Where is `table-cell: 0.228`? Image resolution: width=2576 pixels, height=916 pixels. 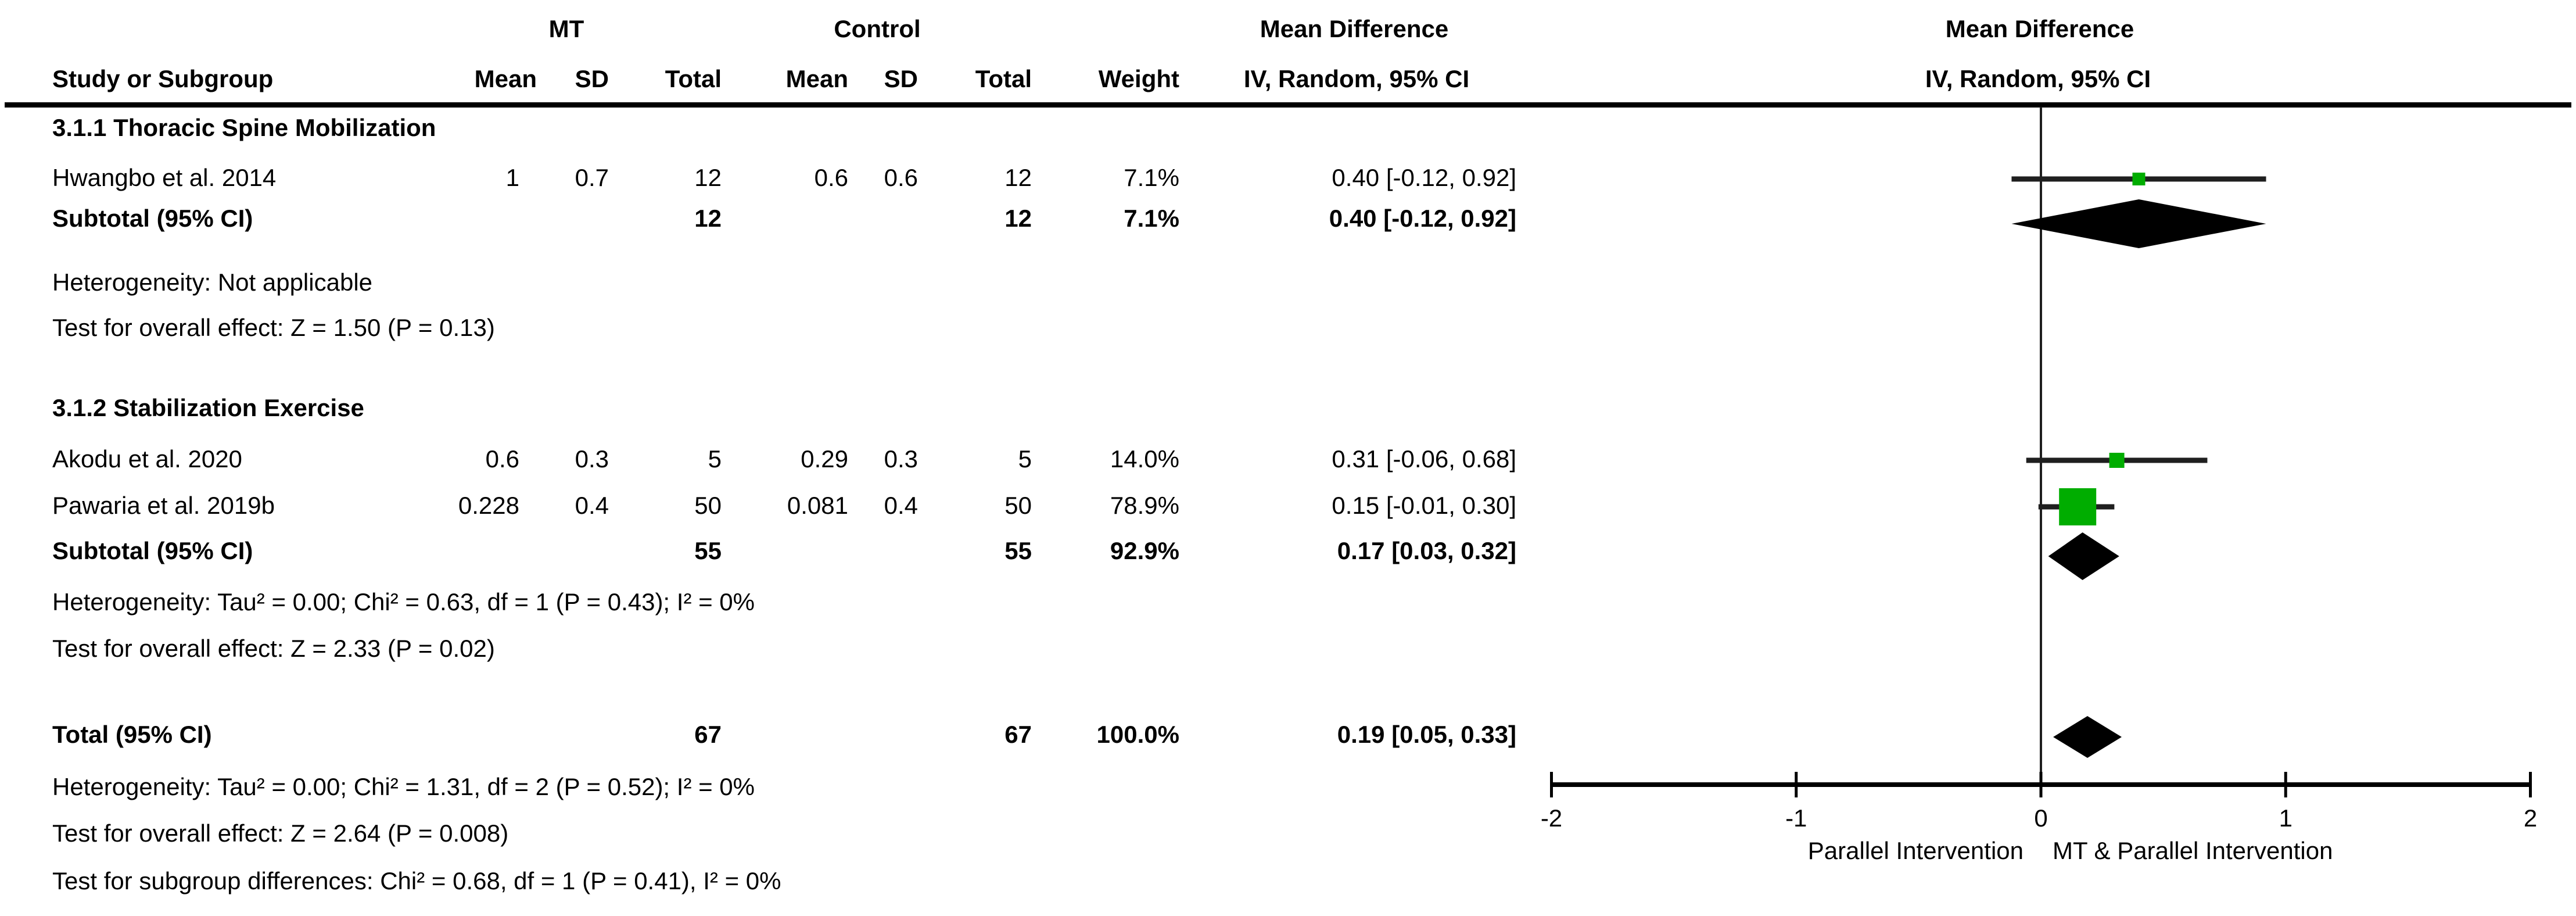
table-cell: 0.228 is located at coordinates (488, 506).